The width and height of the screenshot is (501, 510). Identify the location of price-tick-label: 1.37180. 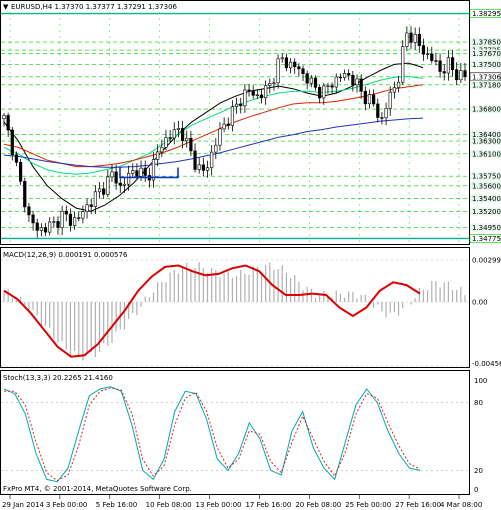
(486, 85).